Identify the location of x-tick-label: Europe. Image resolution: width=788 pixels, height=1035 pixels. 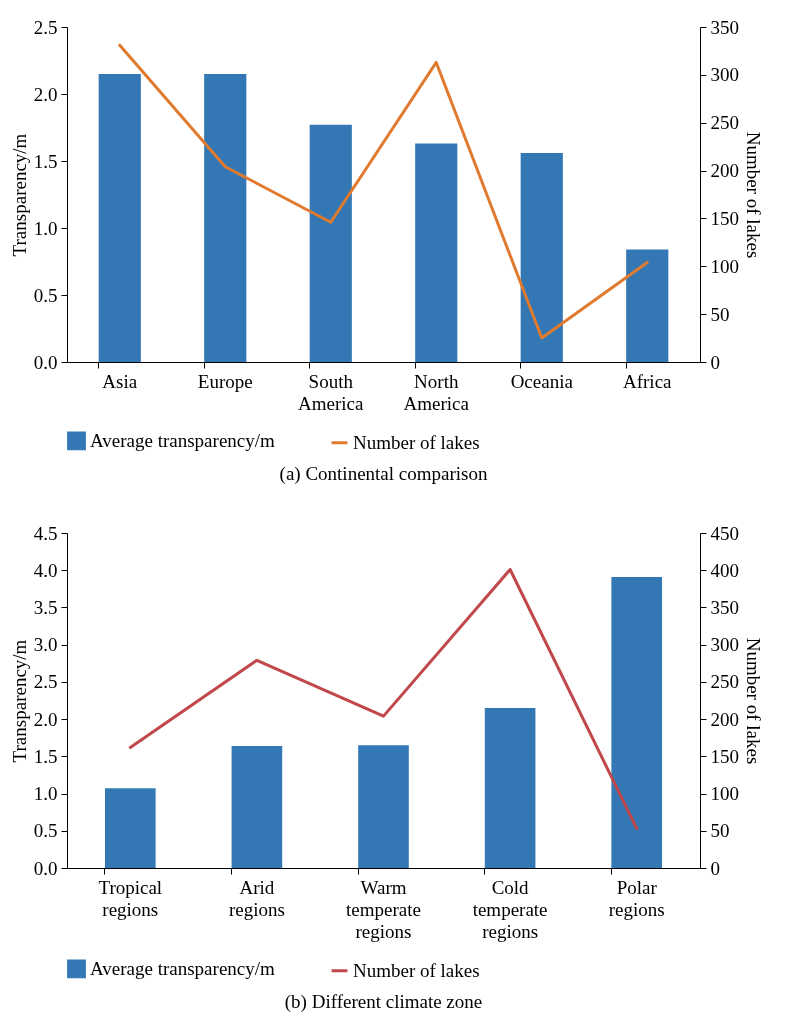
(225, 381).